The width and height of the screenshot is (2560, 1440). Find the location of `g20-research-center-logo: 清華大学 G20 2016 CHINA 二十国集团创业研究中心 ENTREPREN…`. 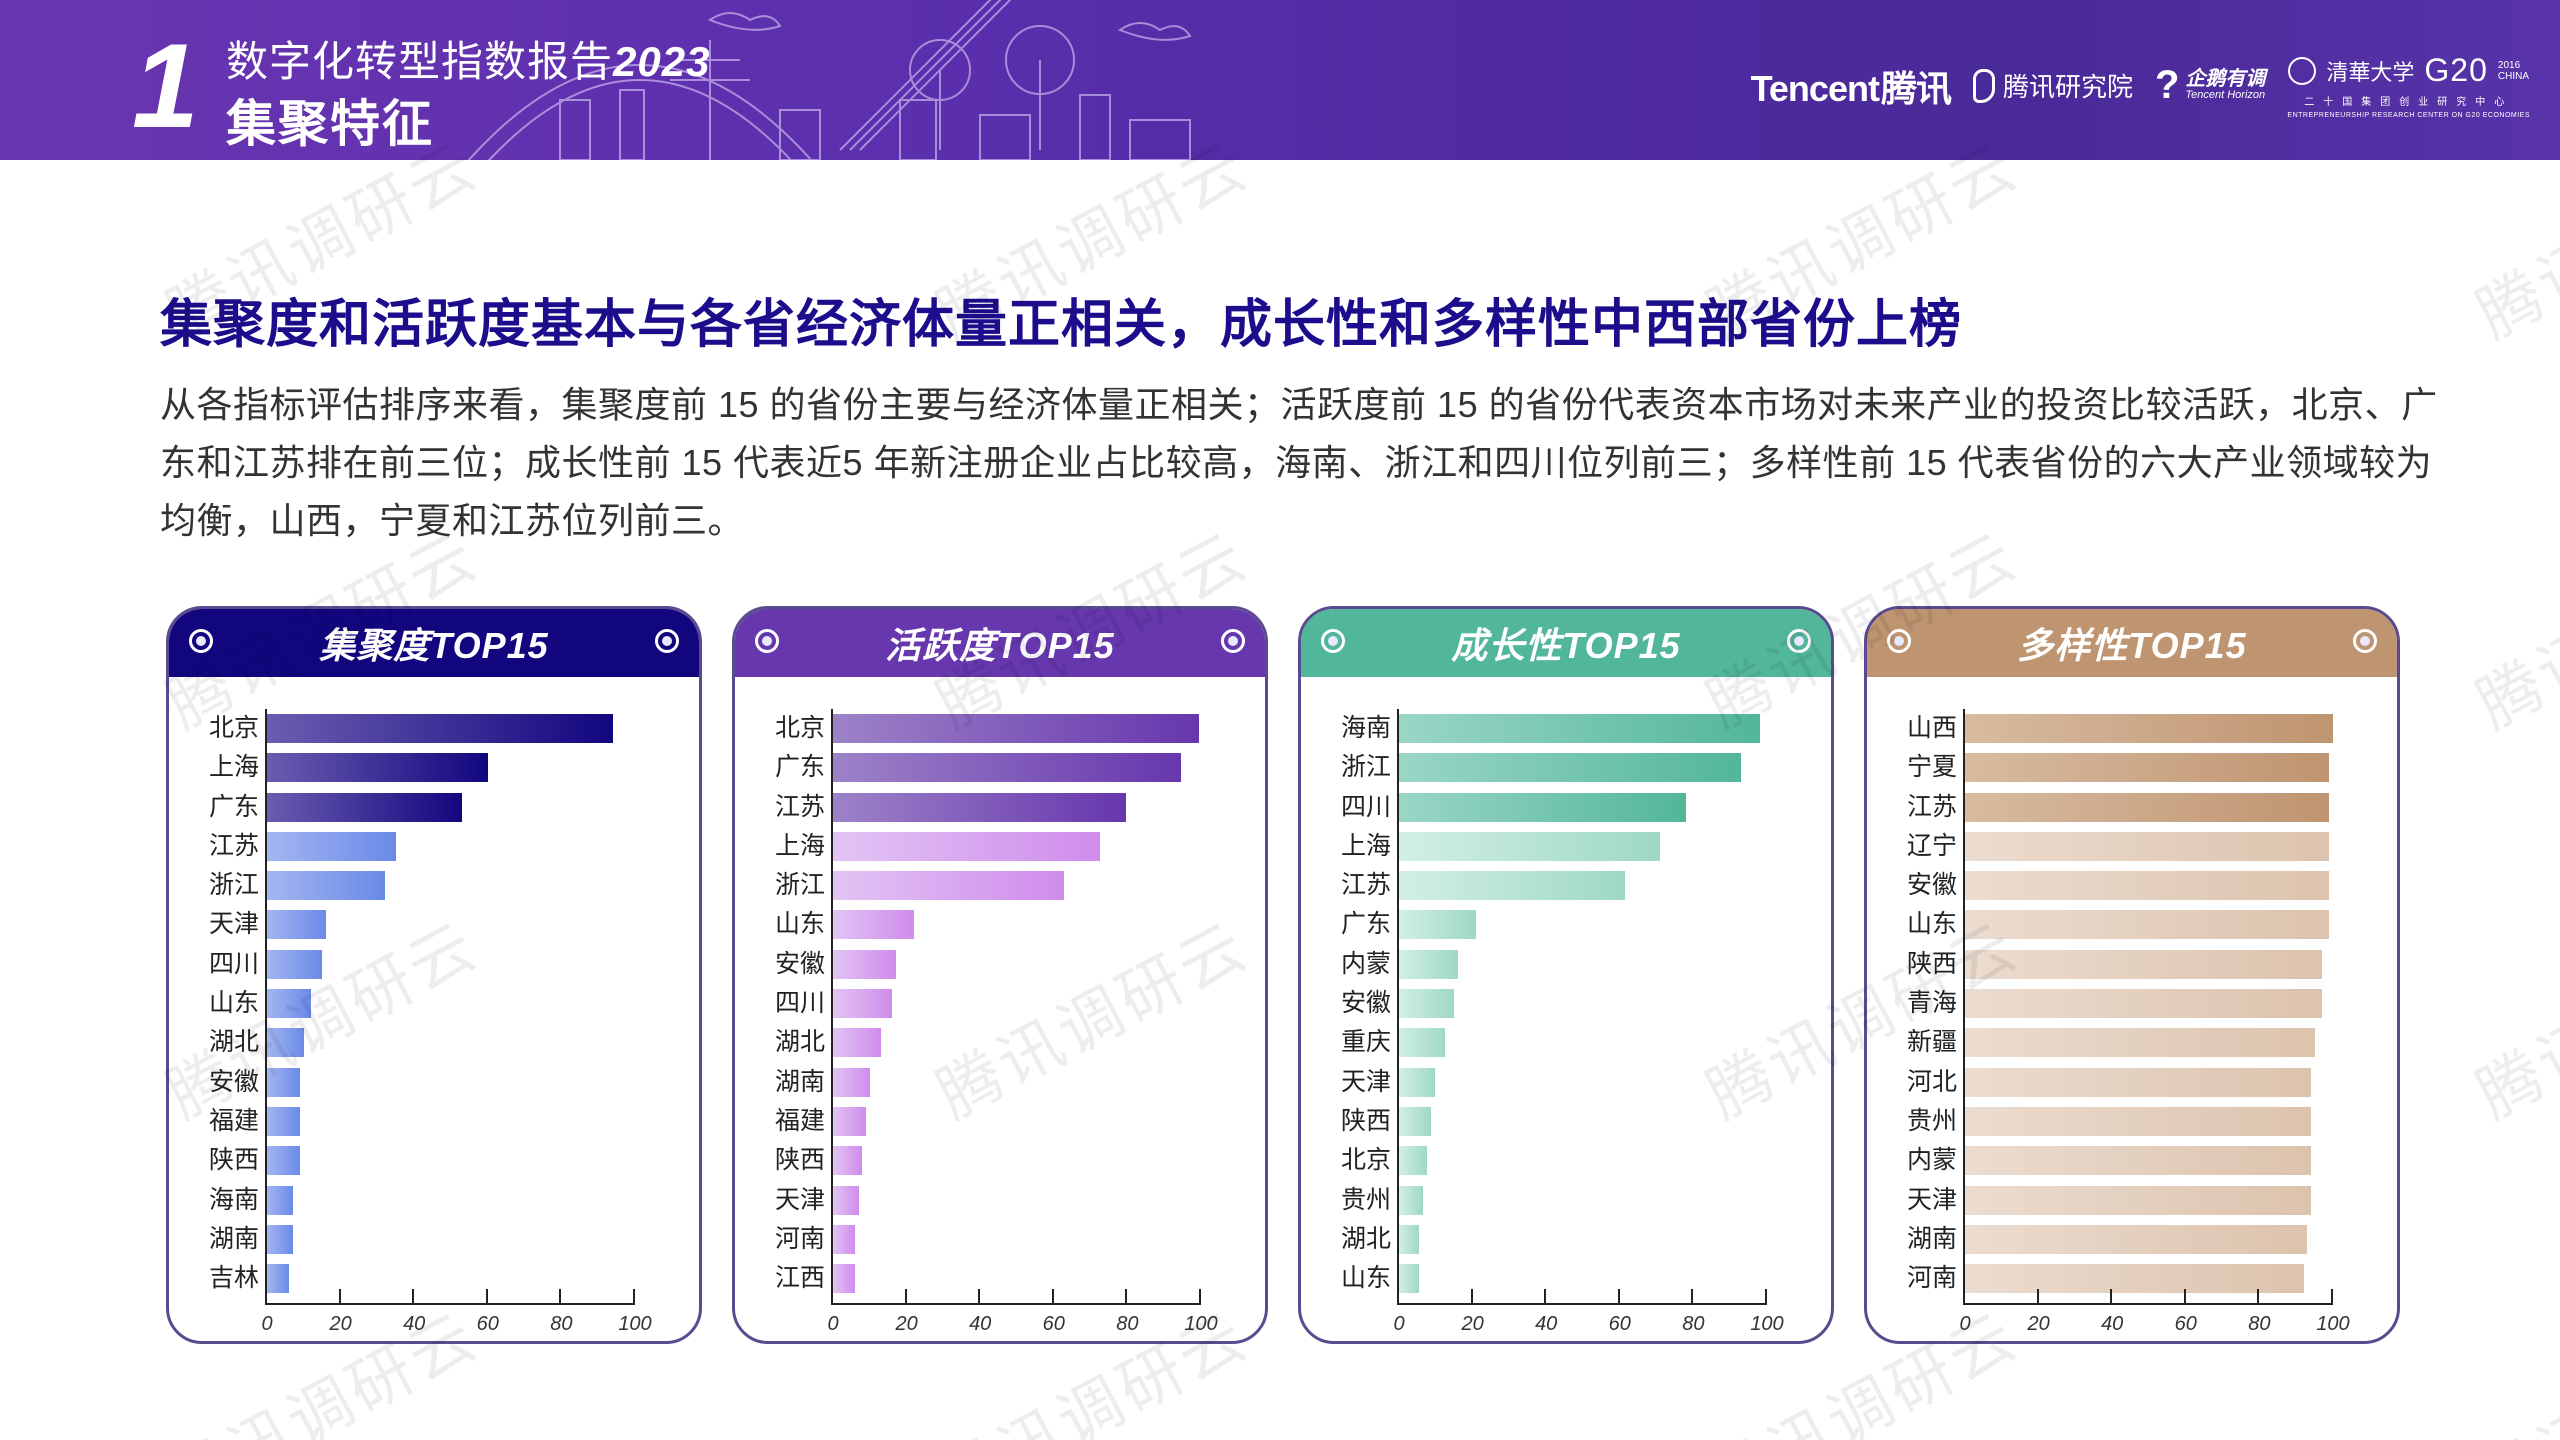

g20-research-center-logo: 清華大学 G20 2016 CHINA 二十国集团创业研究中心 ENTREPREN… is located at coordinates (2408, 85).